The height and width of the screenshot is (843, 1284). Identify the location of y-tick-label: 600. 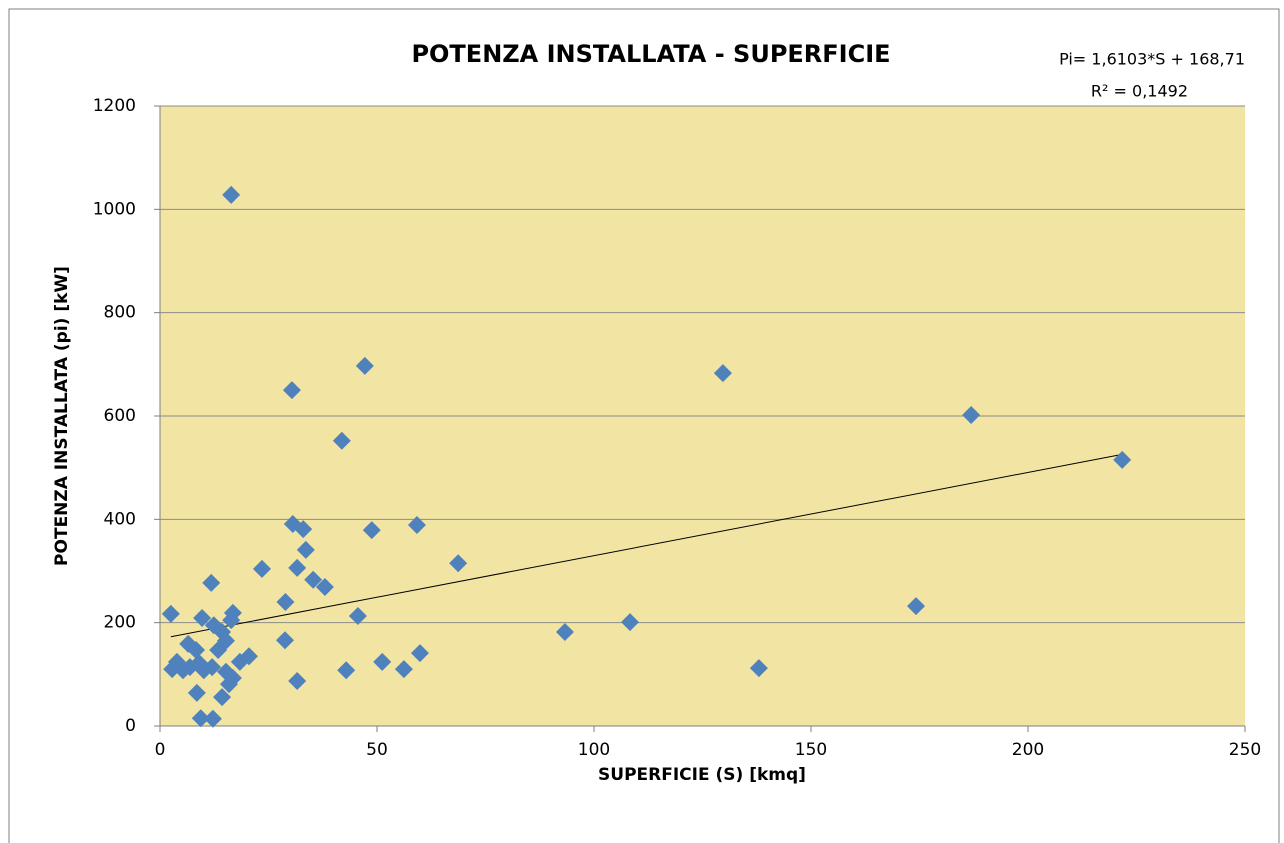
(120, 416).